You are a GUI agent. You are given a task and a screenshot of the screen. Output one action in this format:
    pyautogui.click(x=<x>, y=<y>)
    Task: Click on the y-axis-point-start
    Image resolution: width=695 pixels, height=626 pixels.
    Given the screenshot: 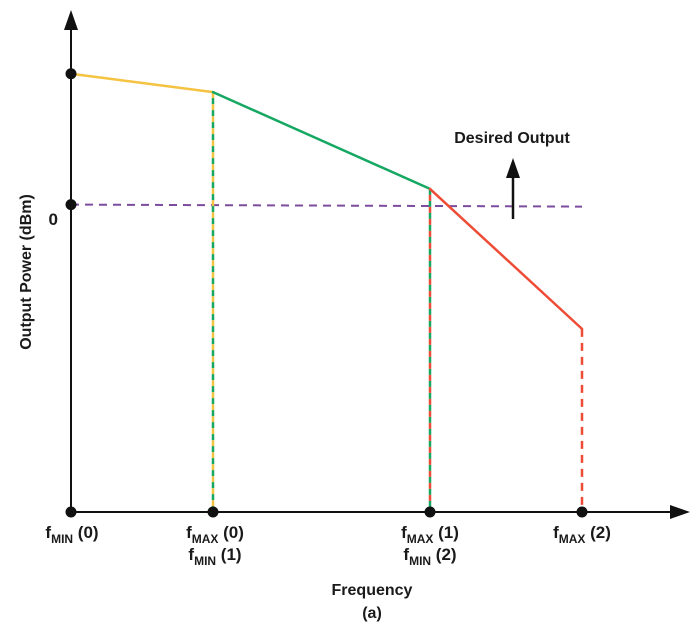 What is the action you would take?
    pyautogui.click(x=71, y=74)
    